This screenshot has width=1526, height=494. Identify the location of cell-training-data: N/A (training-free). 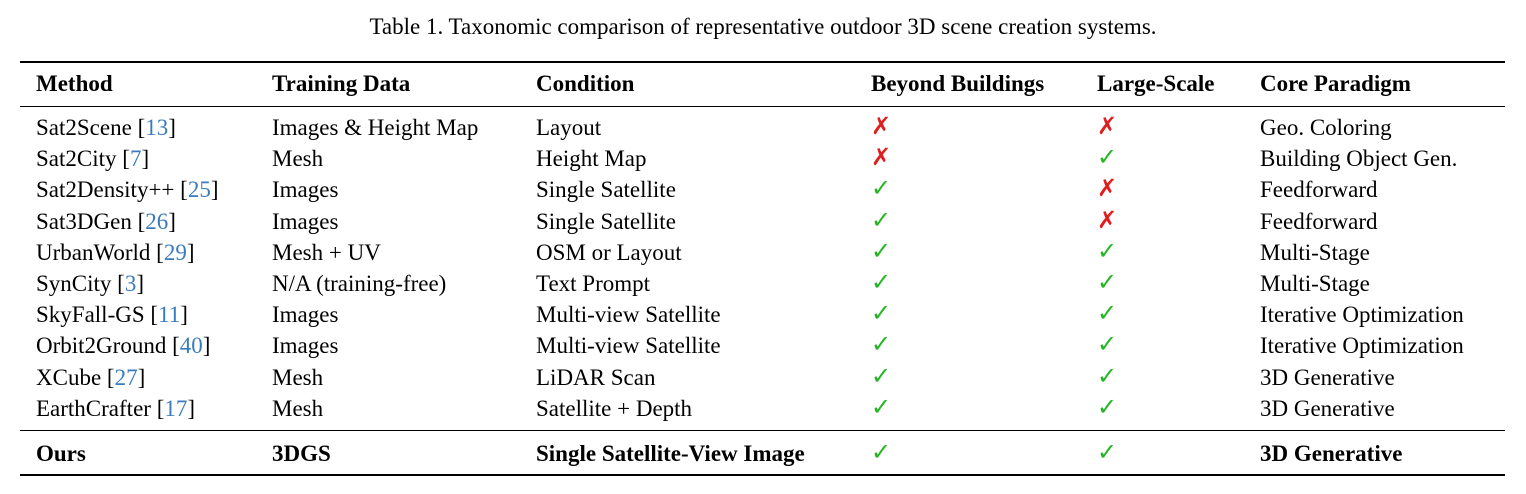
(359, 283).